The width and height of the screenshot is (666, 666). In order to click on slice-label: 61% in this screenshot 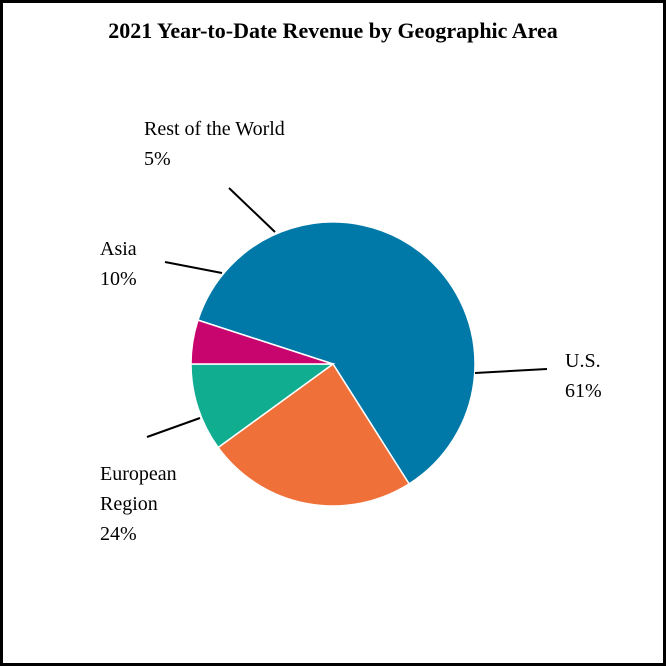, I will do `click(583, 391)`.